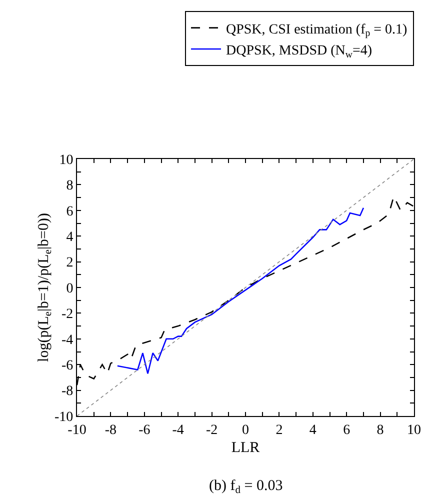 This screenshot has height=500, width=433. What do you see at coordinates (246, 487) in the screenshot?
I see `text: (b) f$_{d}$ = 0.03` at bounding box center [246, 487].